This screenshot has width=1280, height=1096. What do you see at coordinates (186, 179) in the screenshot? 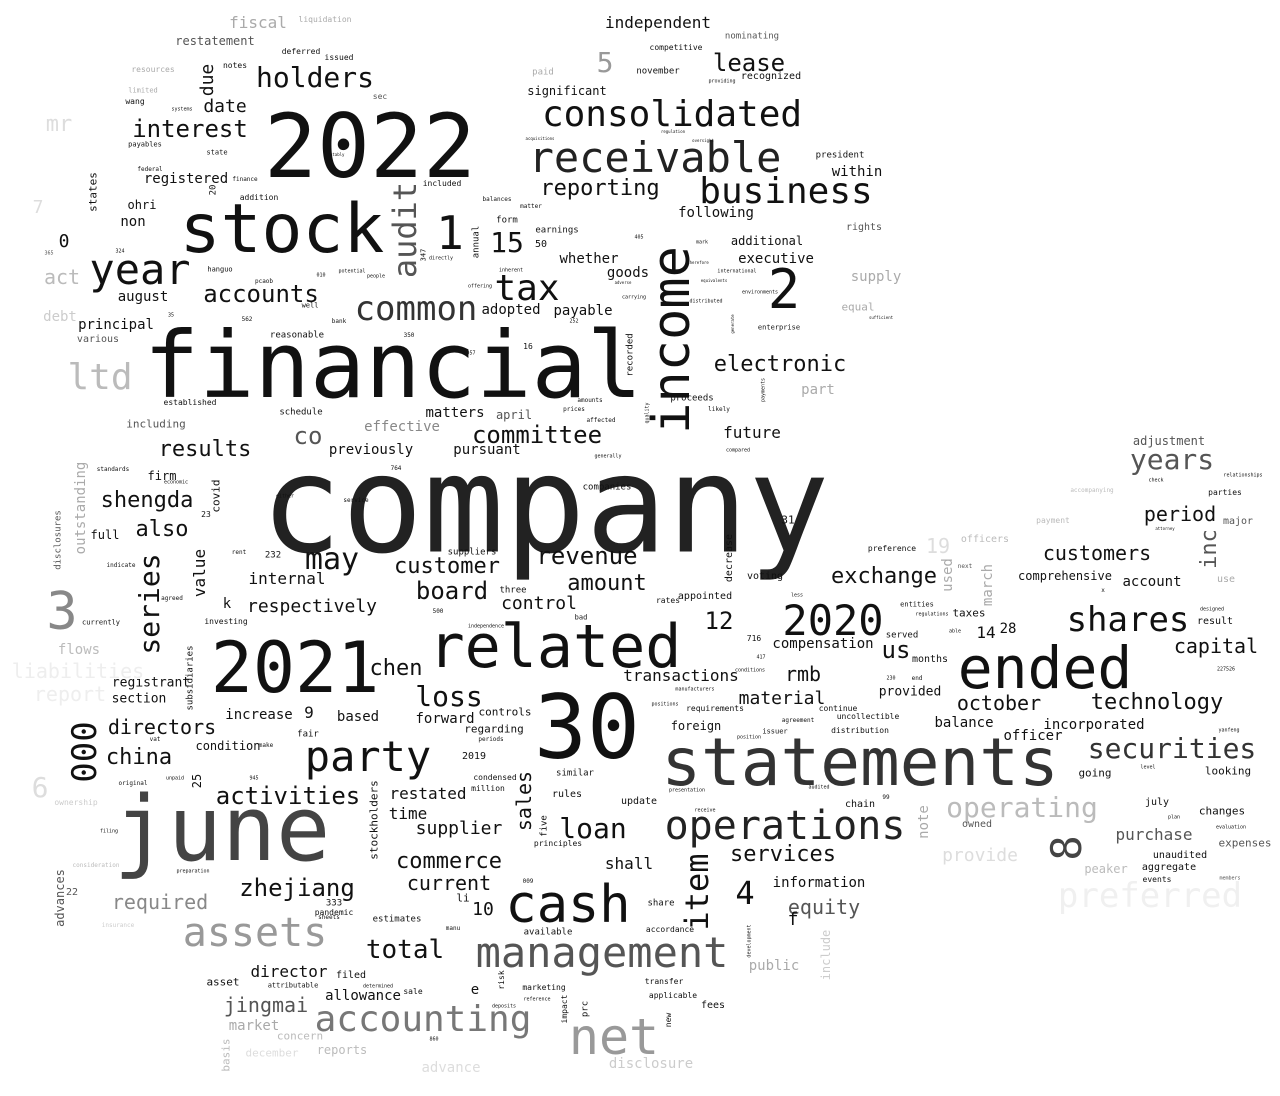
I see `word-registered: registered` at bounding box center [186, 179].